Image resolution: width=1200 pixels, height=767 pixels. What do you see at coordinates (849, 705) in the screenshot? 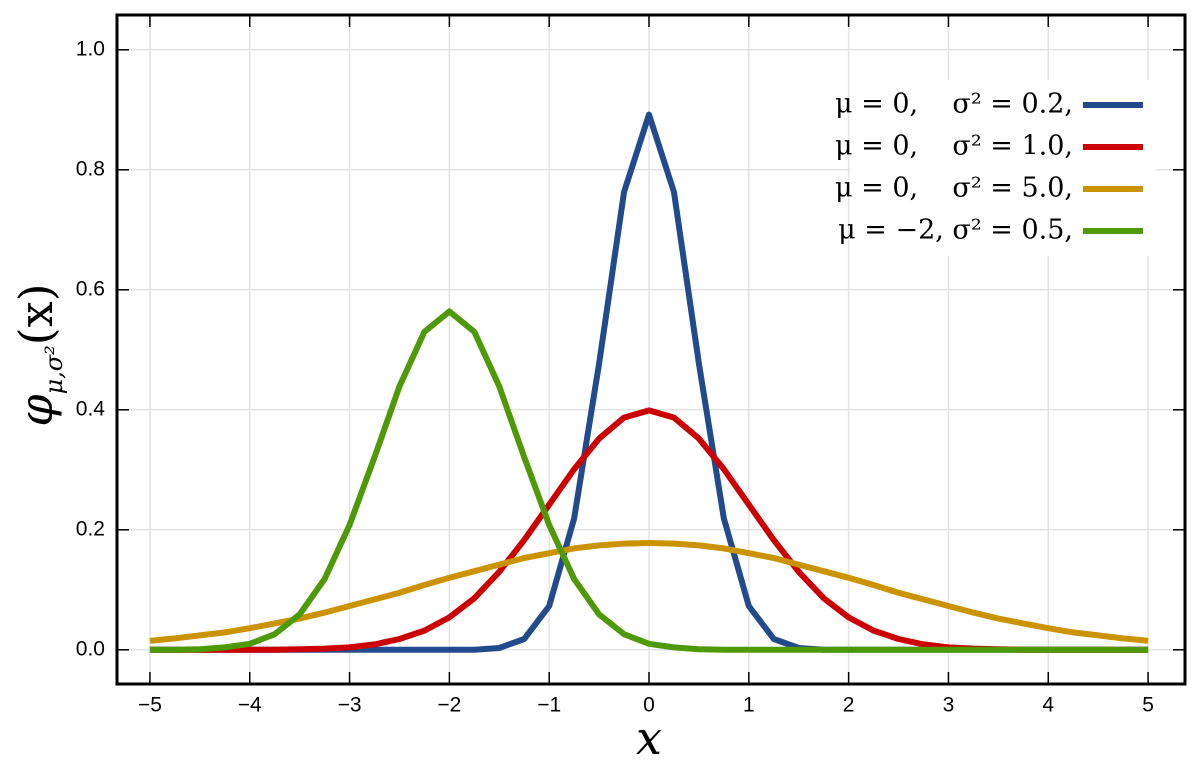
I see `x-tick-label: 2` at bounding box center [849, 705].